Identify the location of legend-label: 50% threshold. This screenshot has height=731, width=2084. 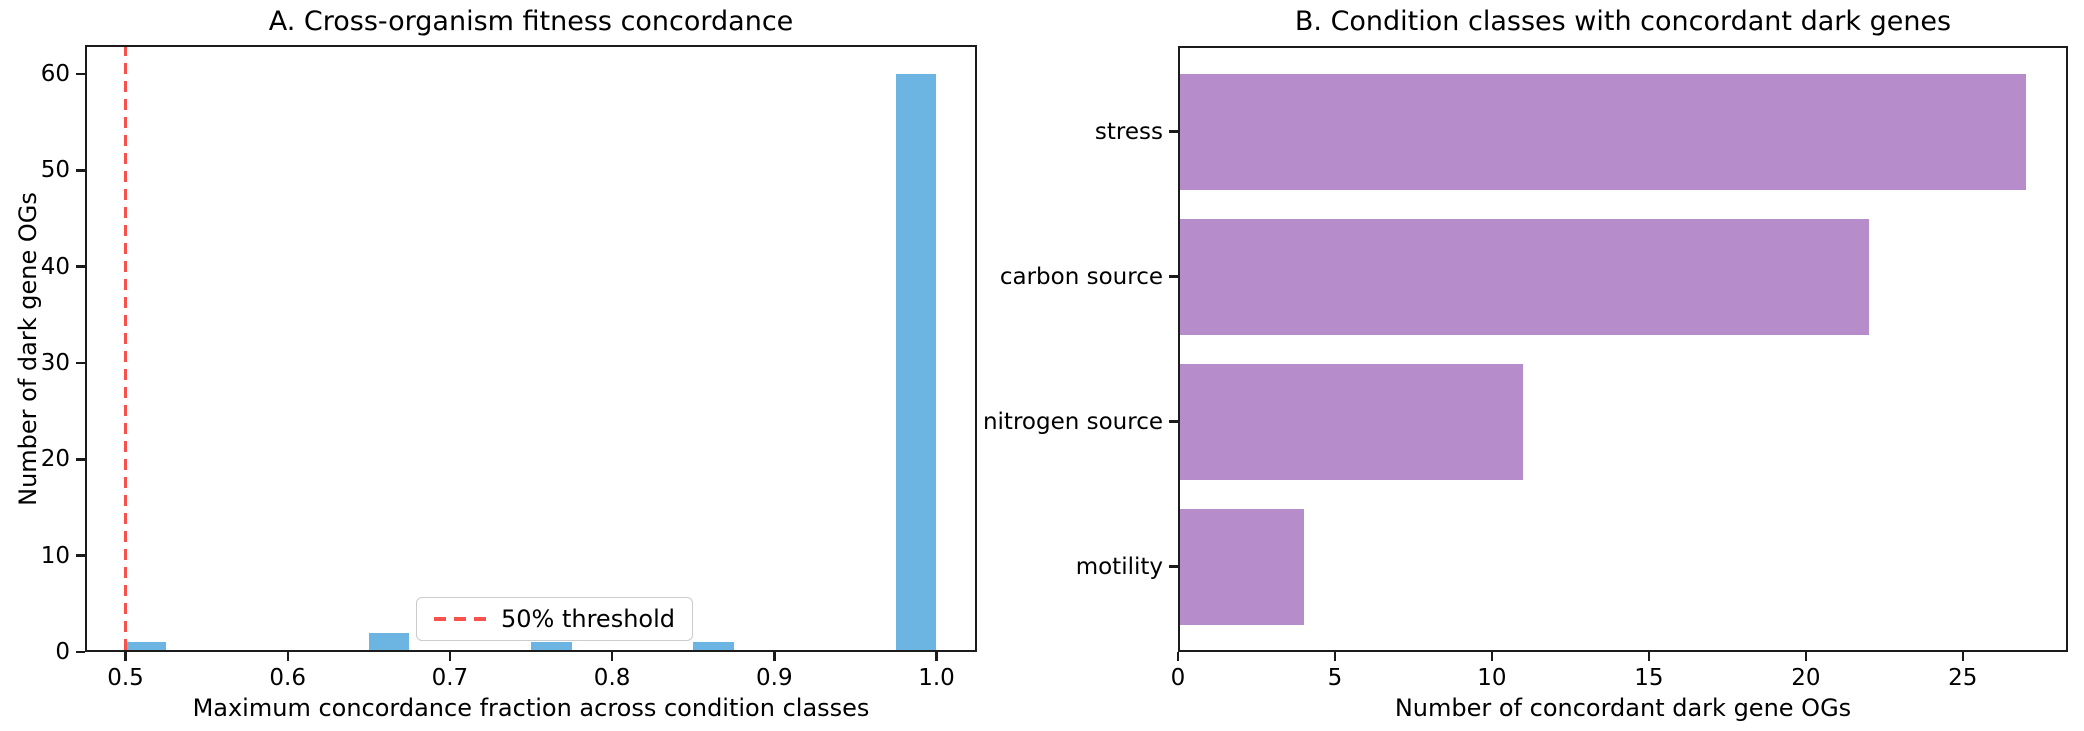
(588, 619).